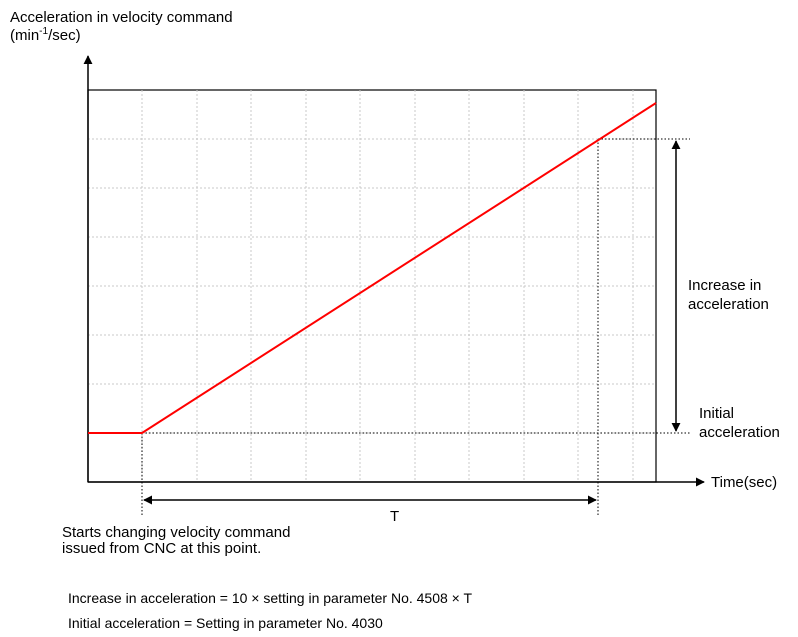 This screenshot has width=798, height=637. I want to click on initial-label-line2: acceleration, so click(739, 432).